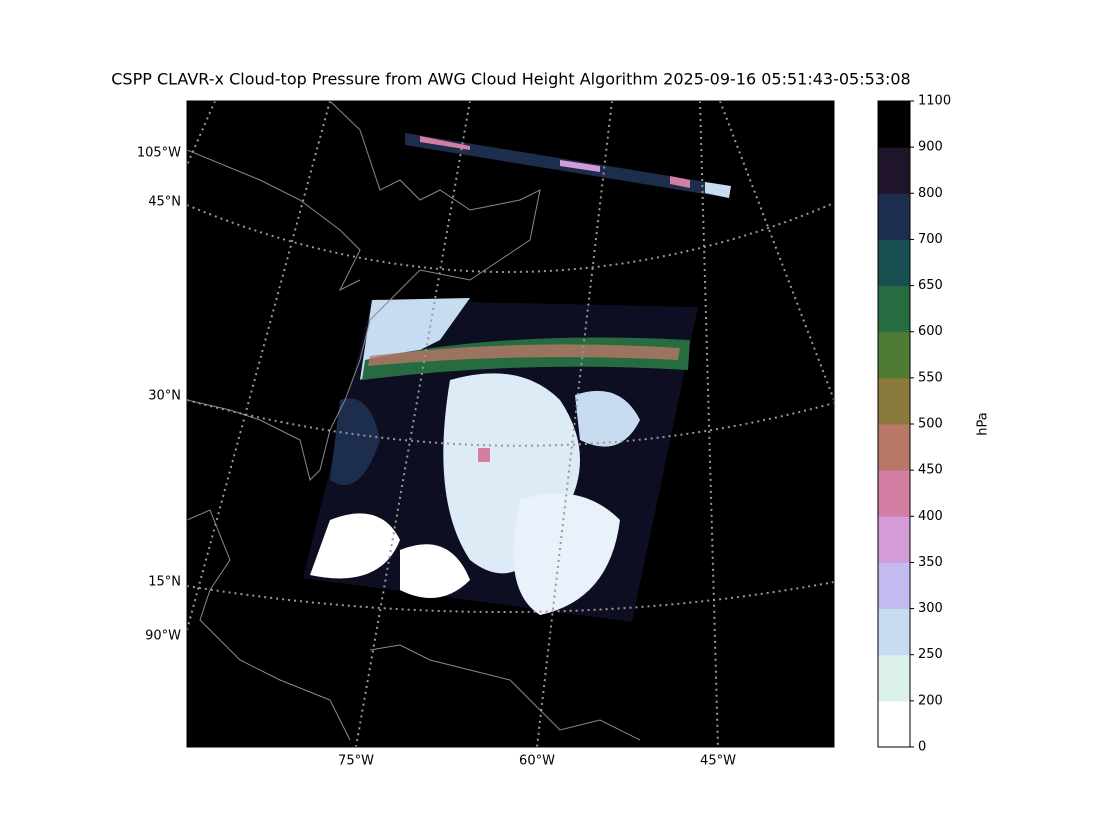 The image size is (1120, 840). What do you see at coordinates (930, 377) in the screenshot?
I see `colorbar-tick-label: 550` at bounding box center [930, 377].